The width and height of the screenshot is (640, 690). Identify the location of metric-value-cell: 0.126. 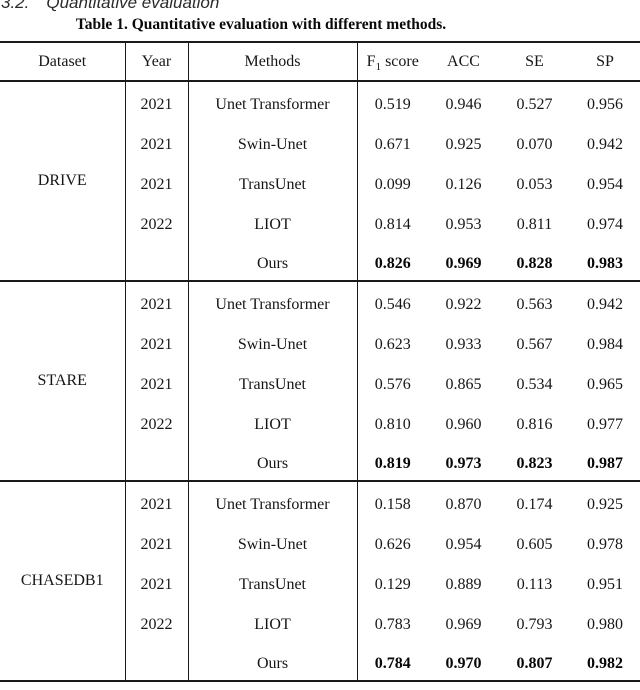
(463, 184).